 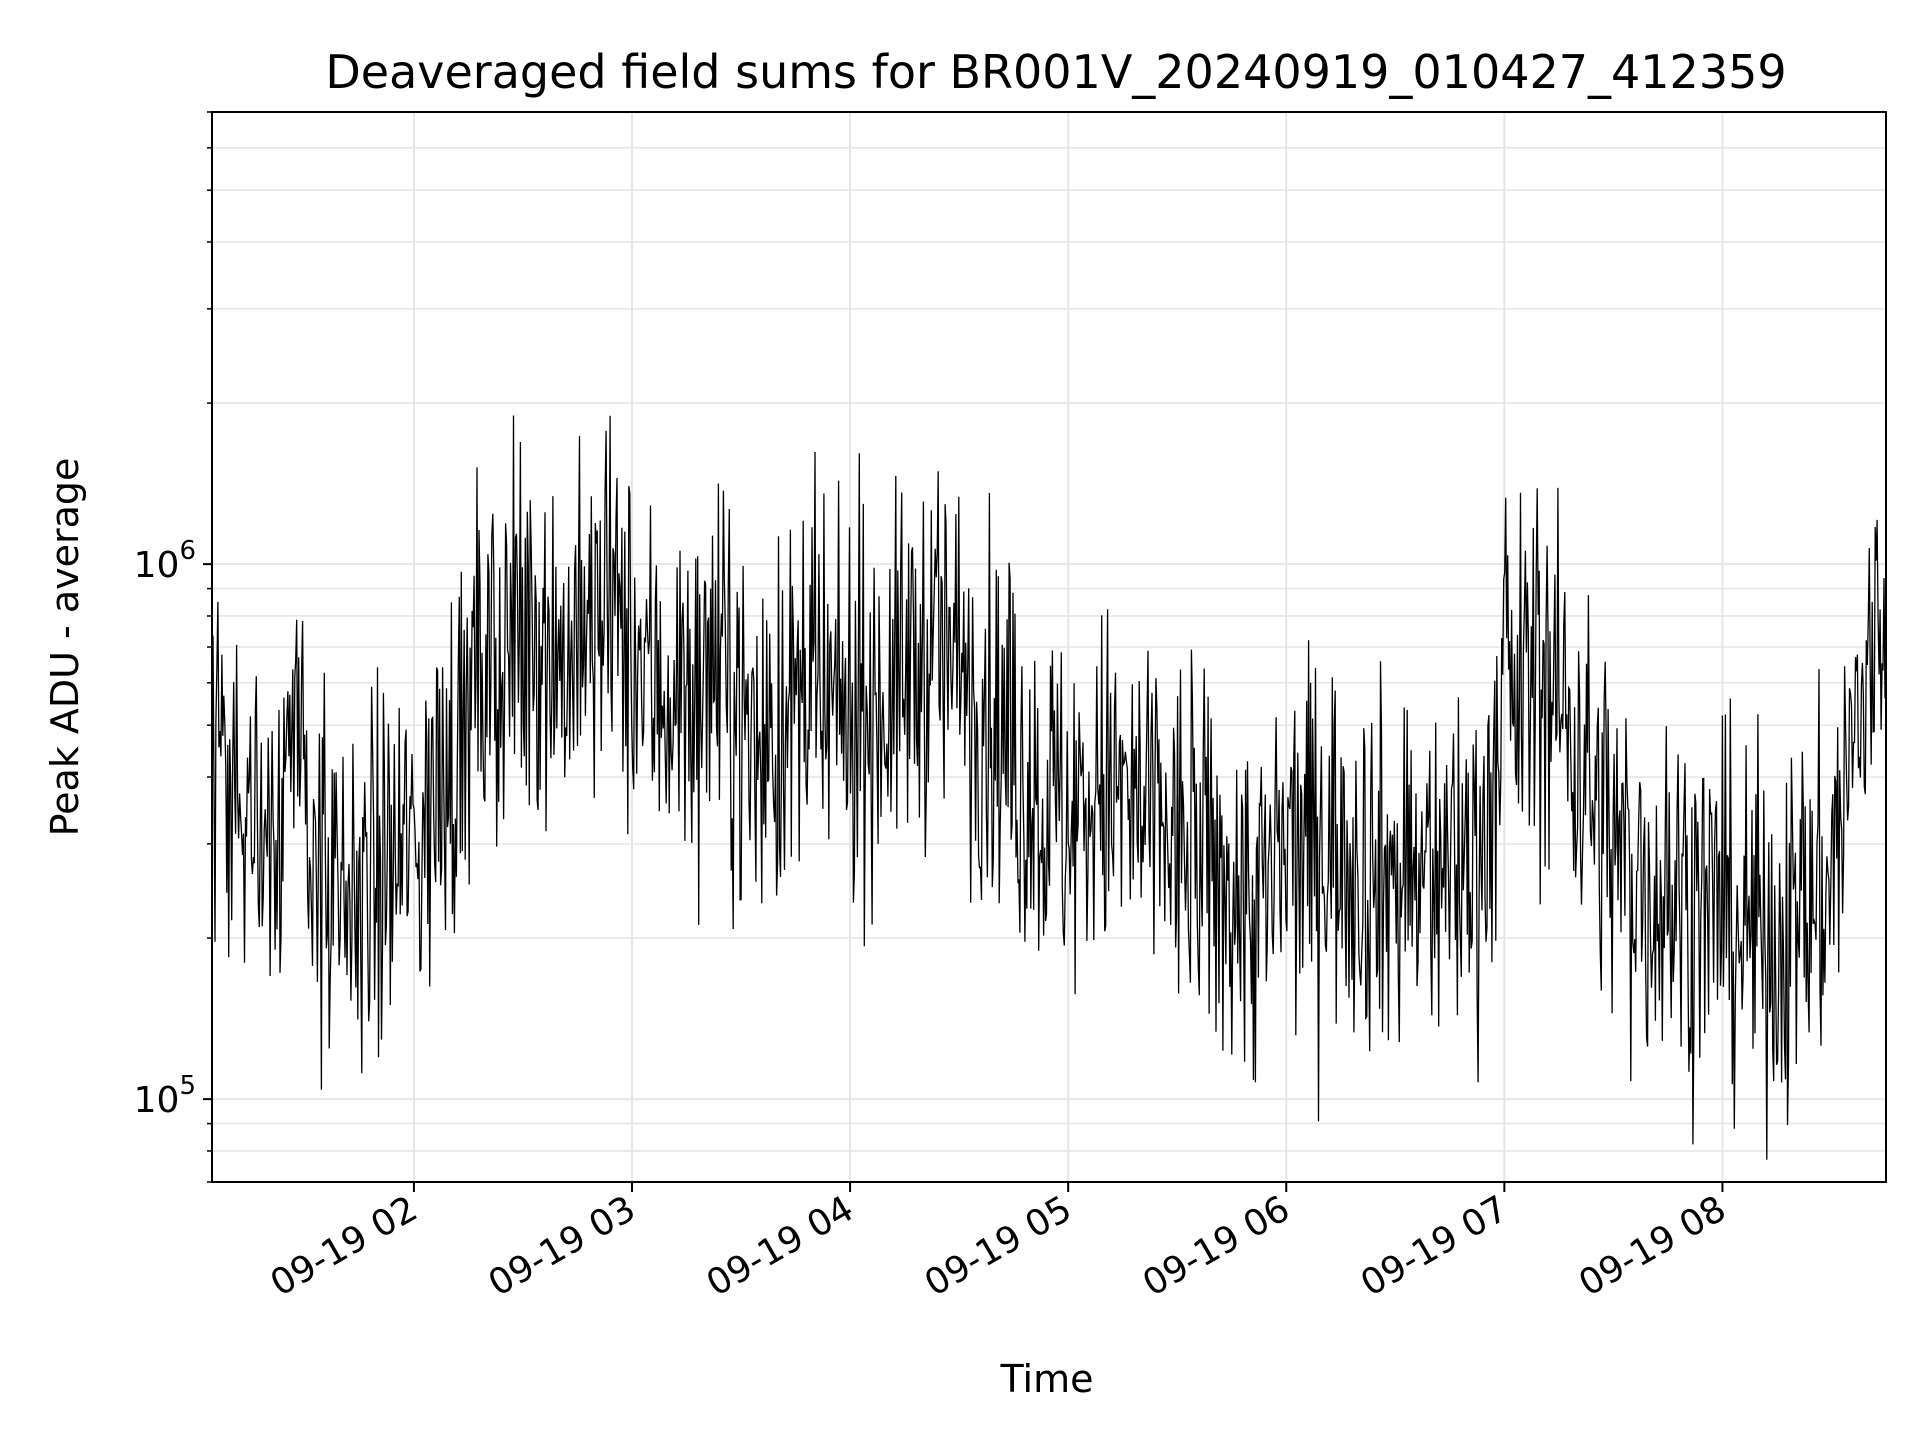 I want to click on y-tick-label: 10⁶, so click(x=165, y=561).